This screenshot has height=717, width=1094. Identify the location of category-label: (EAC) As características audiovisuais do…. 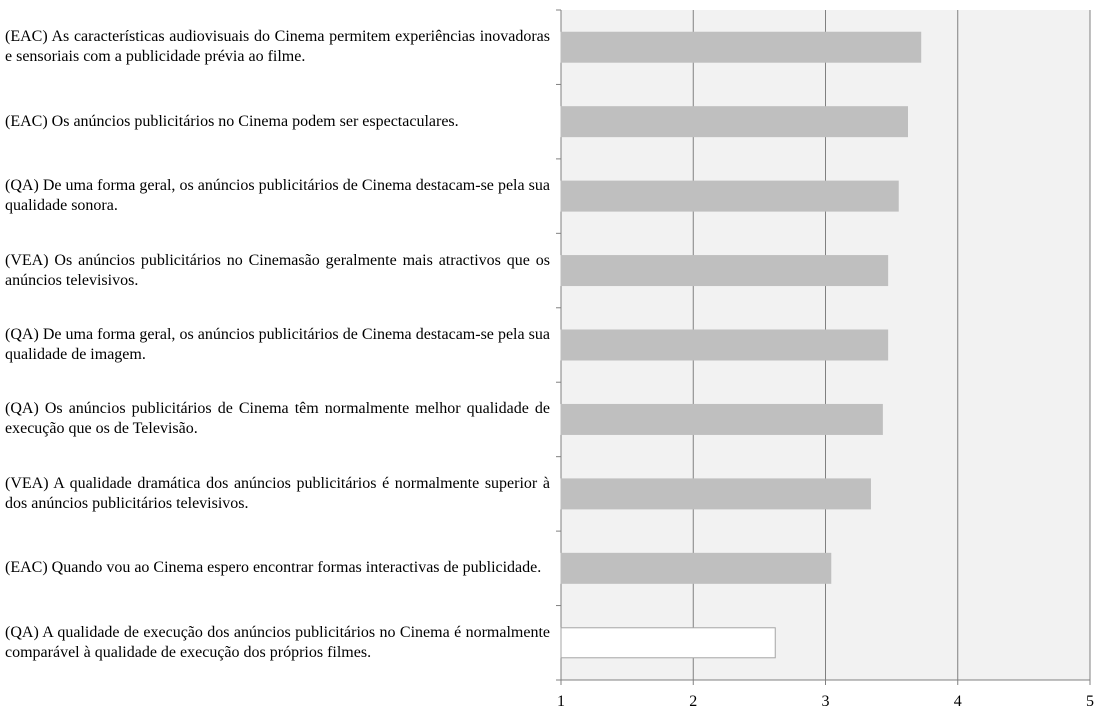
(277, 47).